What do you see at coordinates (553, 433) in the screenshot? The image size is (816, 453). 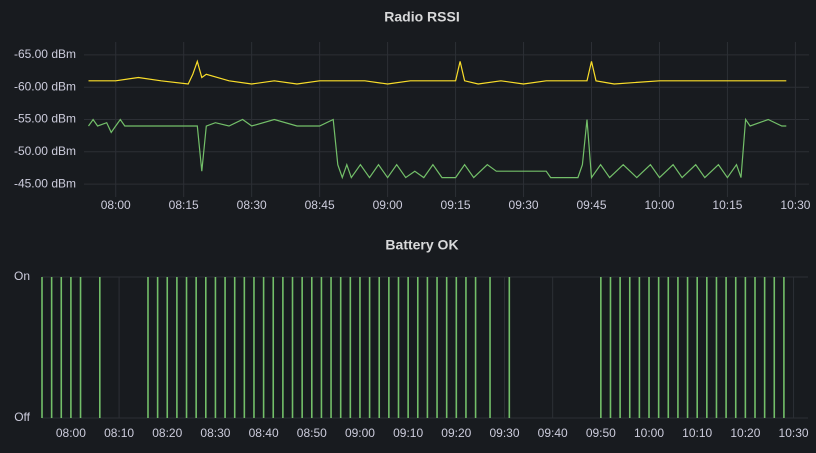 I see `x-tick-label: 09:40` at bounding box center [553, 433].